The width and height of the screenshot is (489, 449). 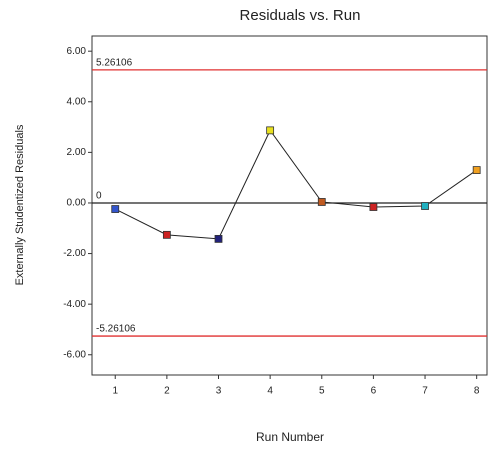 I want to click on reference-label: -5.26106, so click(x=116, y=329).